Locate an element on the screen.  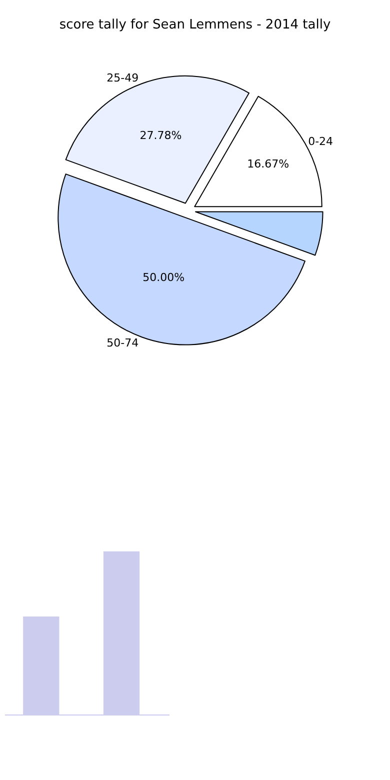
slice-label: 50-74 is located at coordinates (122, 343).